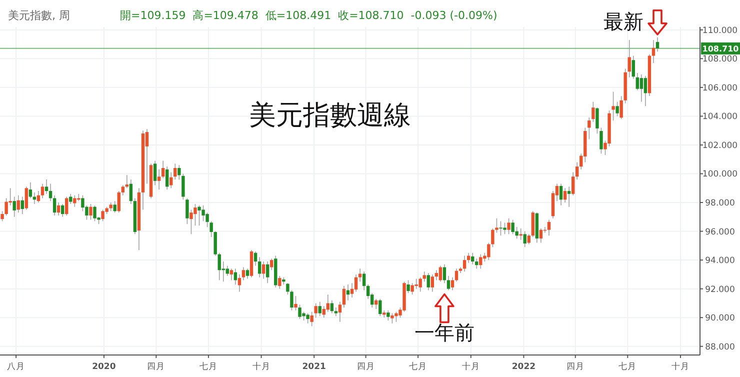 The height and width of the screenshot is (377, 740). I want to click on y-tick-label: 92.000, so click(720, 289).